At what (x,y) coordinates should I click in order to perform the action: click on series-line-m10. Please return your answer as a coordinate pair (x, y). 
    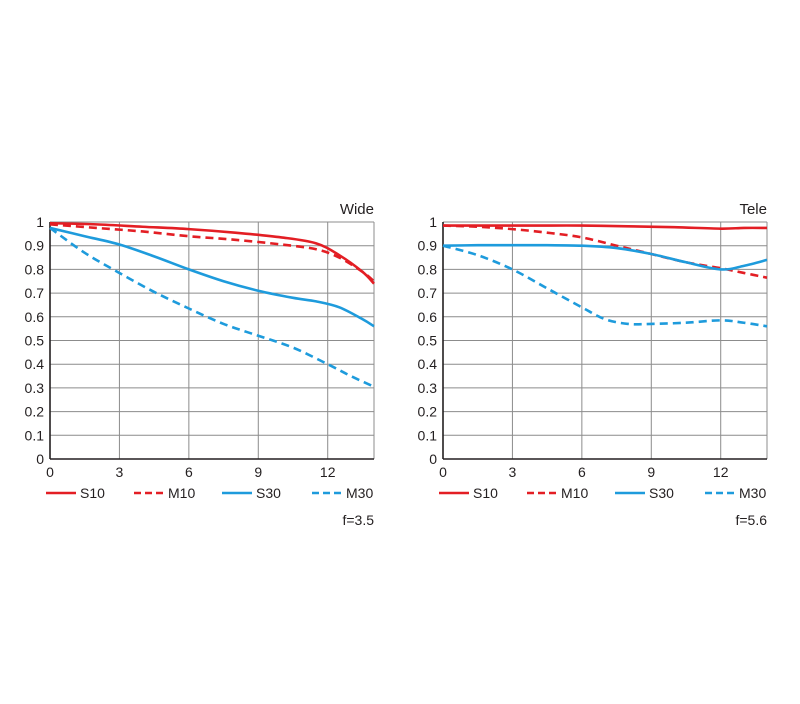
    Looking at the image, I should click on (212, 253).